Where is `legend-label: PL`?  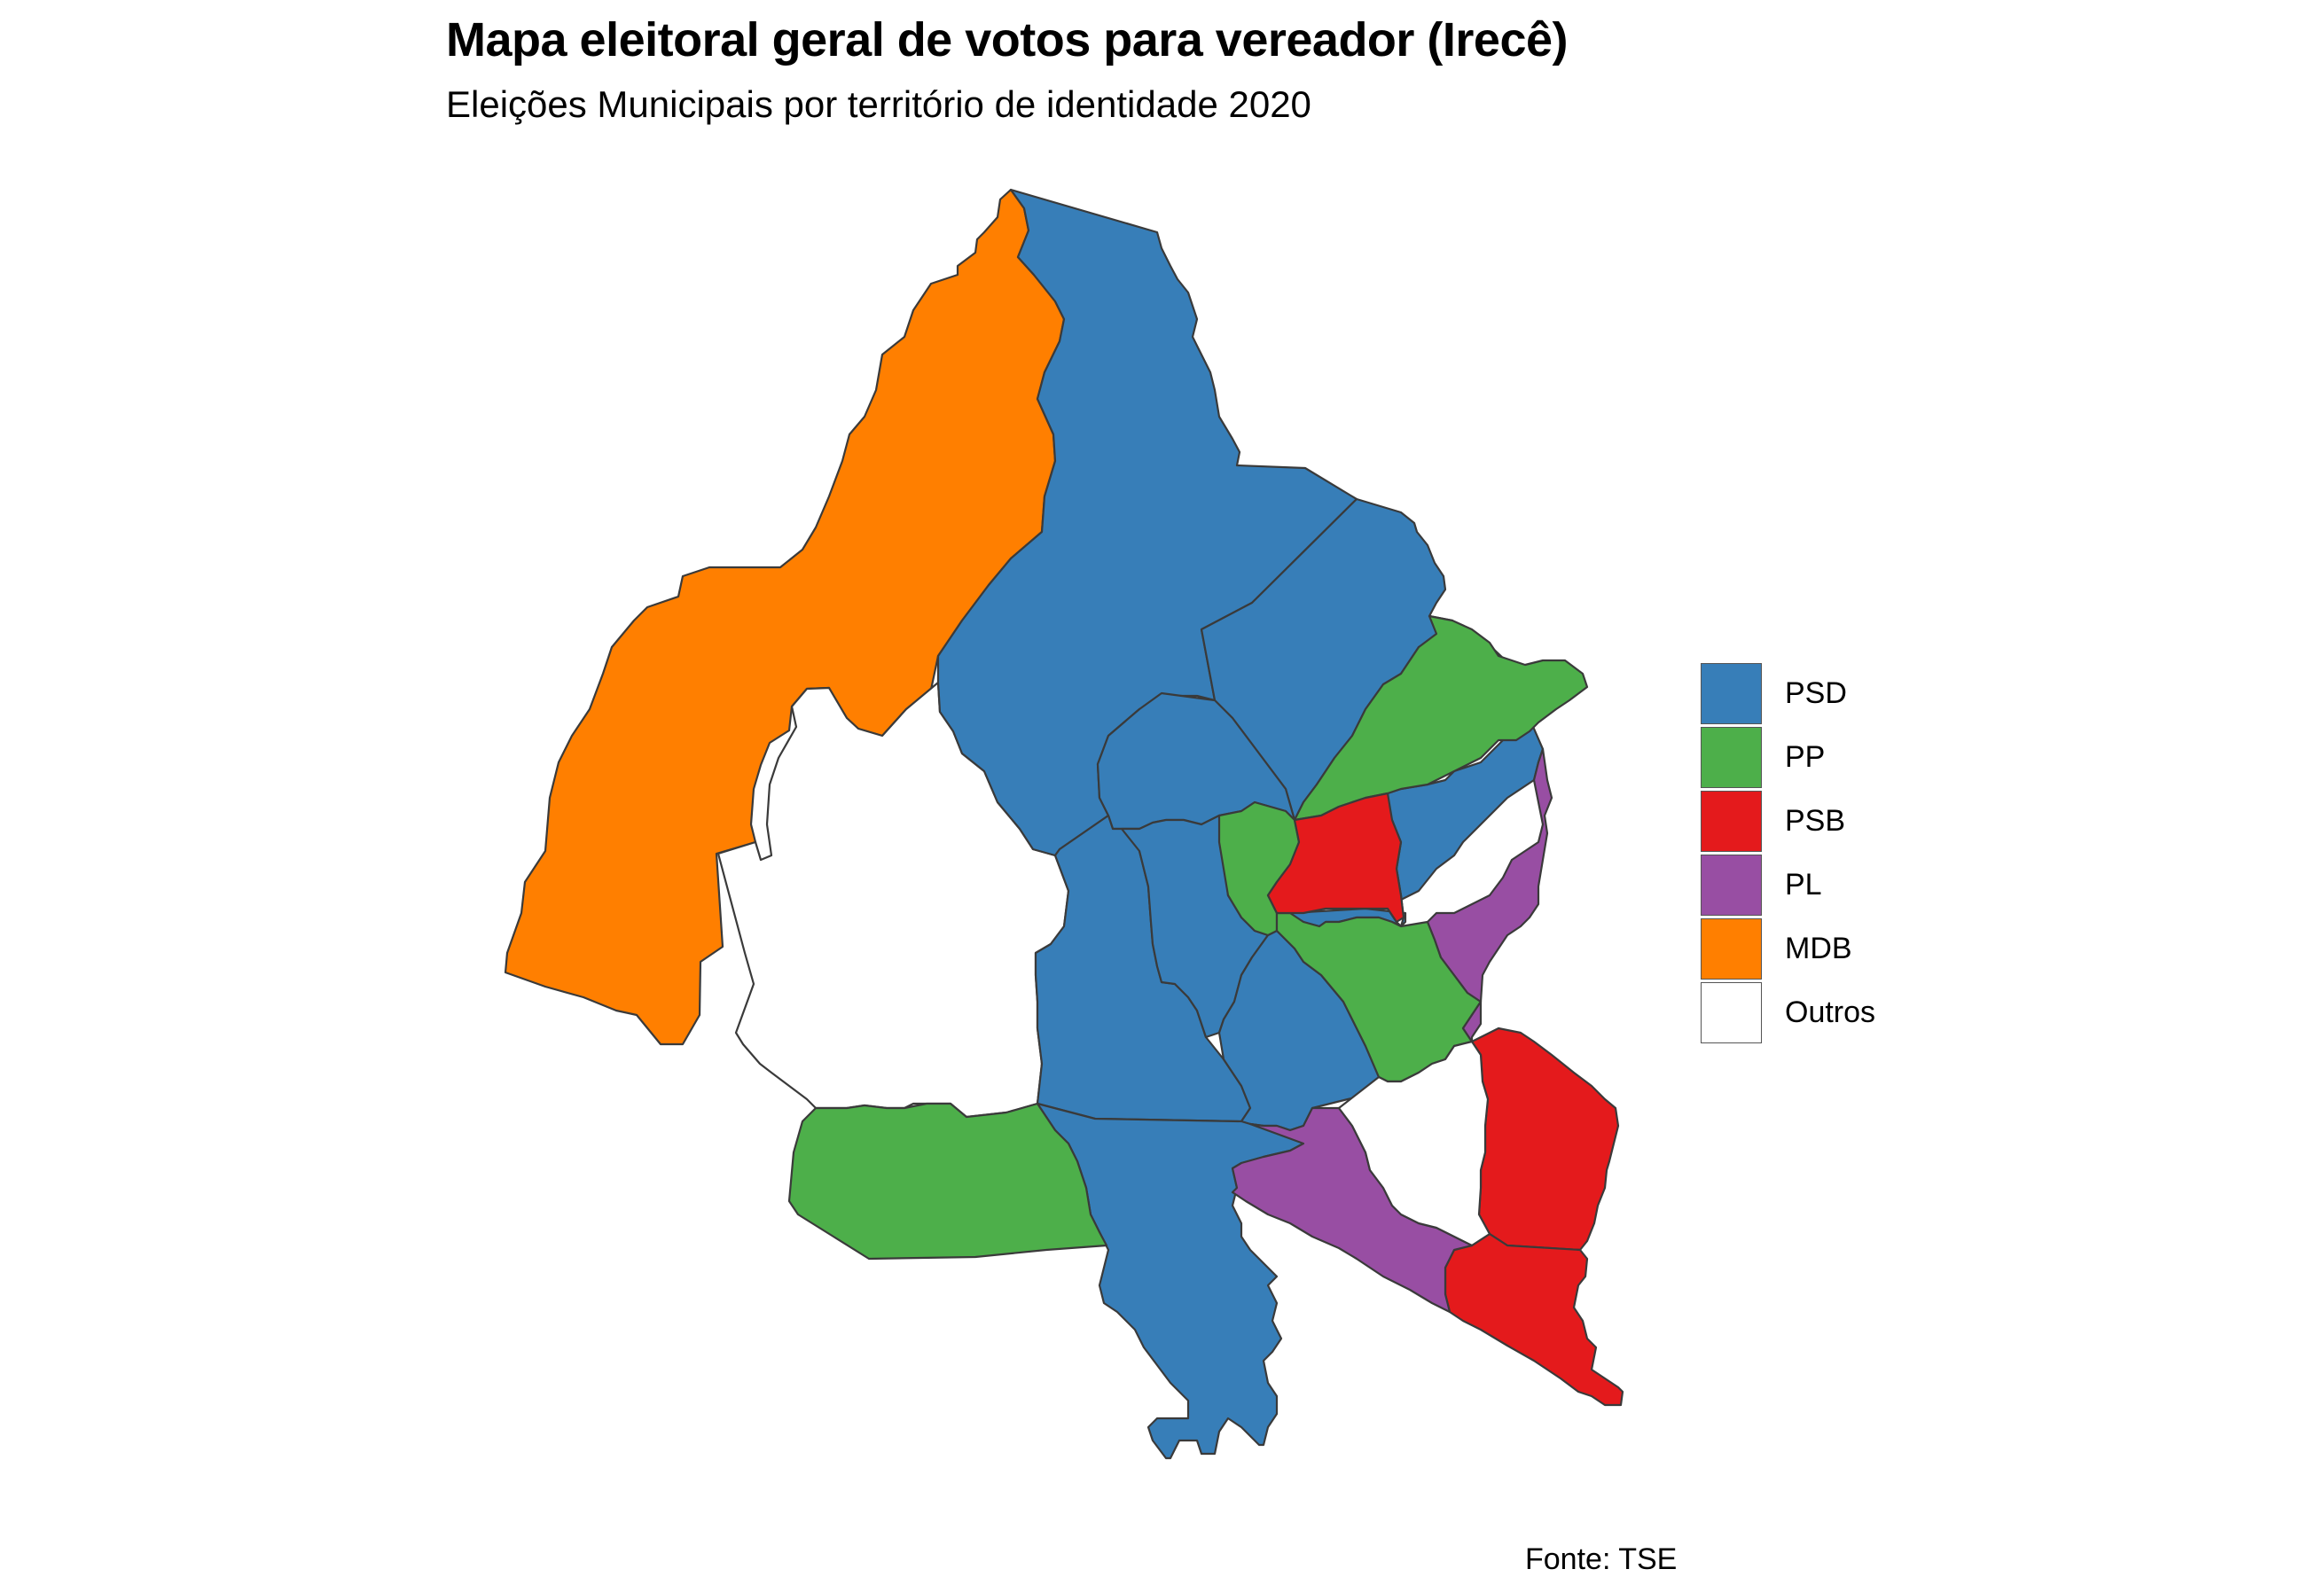
legend-label: PL is located at coordinates (1803, 885).